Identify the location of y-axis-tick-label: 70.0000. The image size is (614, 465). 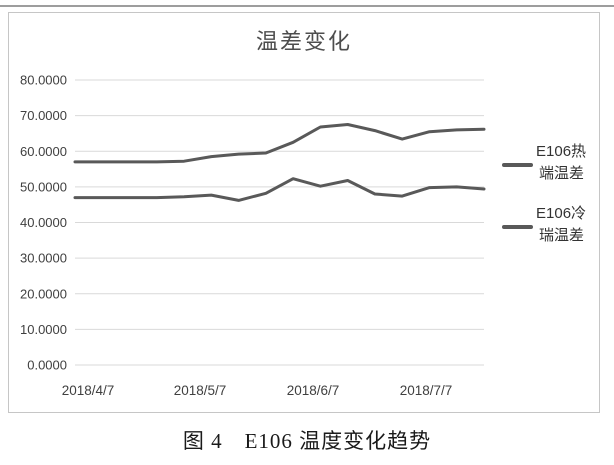
(43, 115).